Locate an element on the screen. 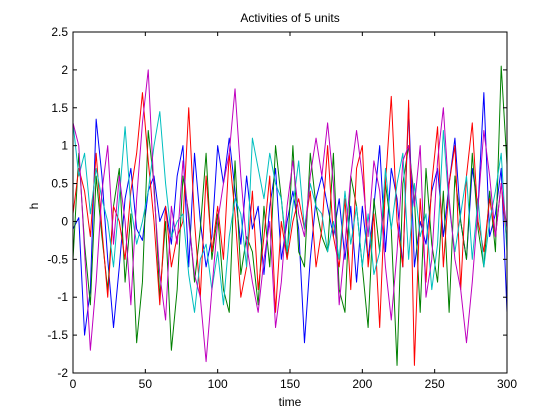  chart-title: Activities of 5 units is located at coordinates (289, 18).